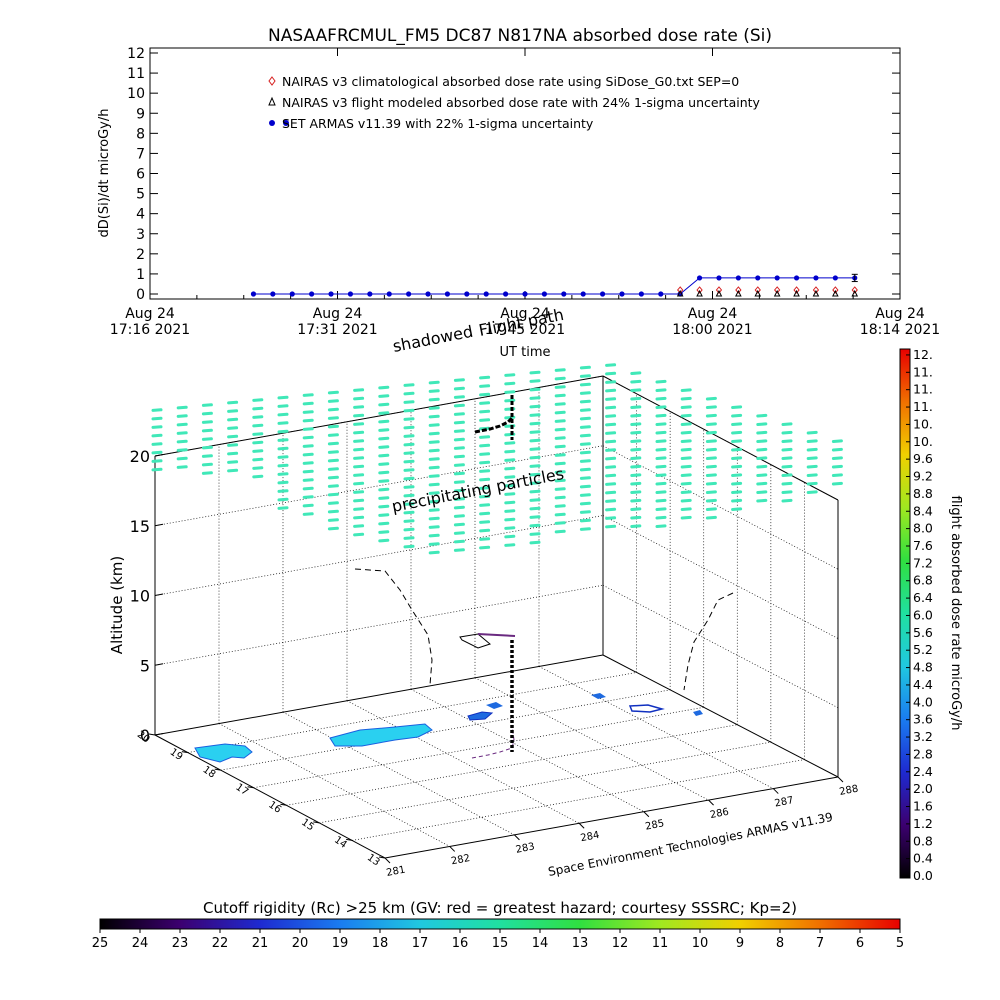  Describe the element at coordinates (923, 354) in the screenshot. I see `dose-colorbar-tick-label: 12.` at that location.